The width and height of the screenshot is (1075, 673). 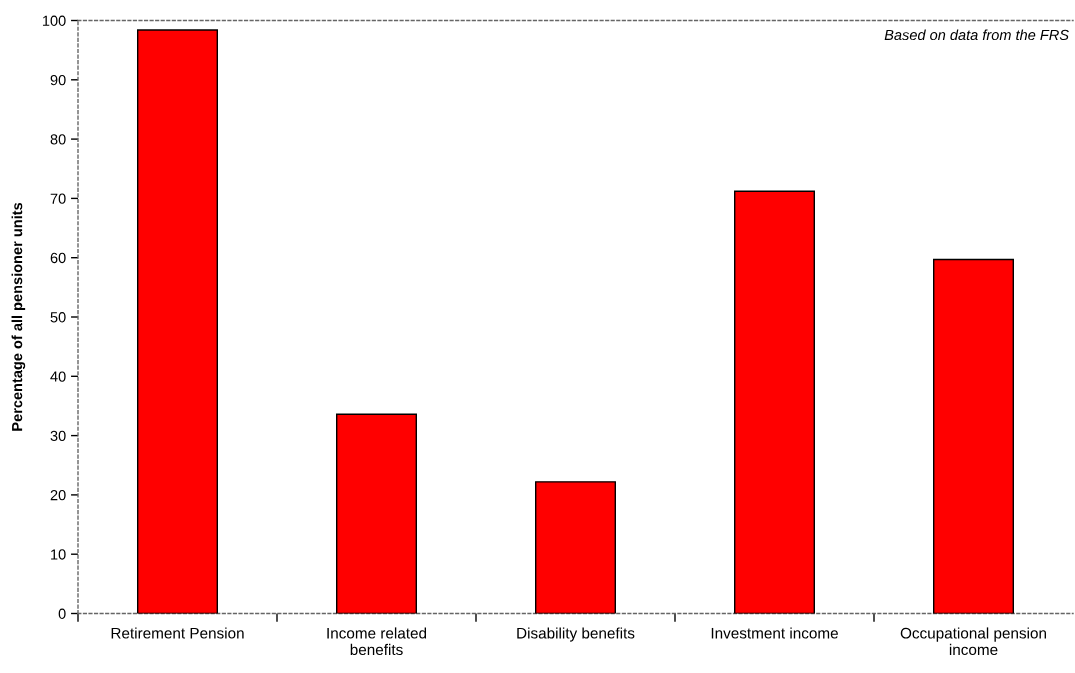 What do you see at coordinates (58, 376) in the screenshot?
I see `y-tick-label: 40` at bounding box center [58, 376].